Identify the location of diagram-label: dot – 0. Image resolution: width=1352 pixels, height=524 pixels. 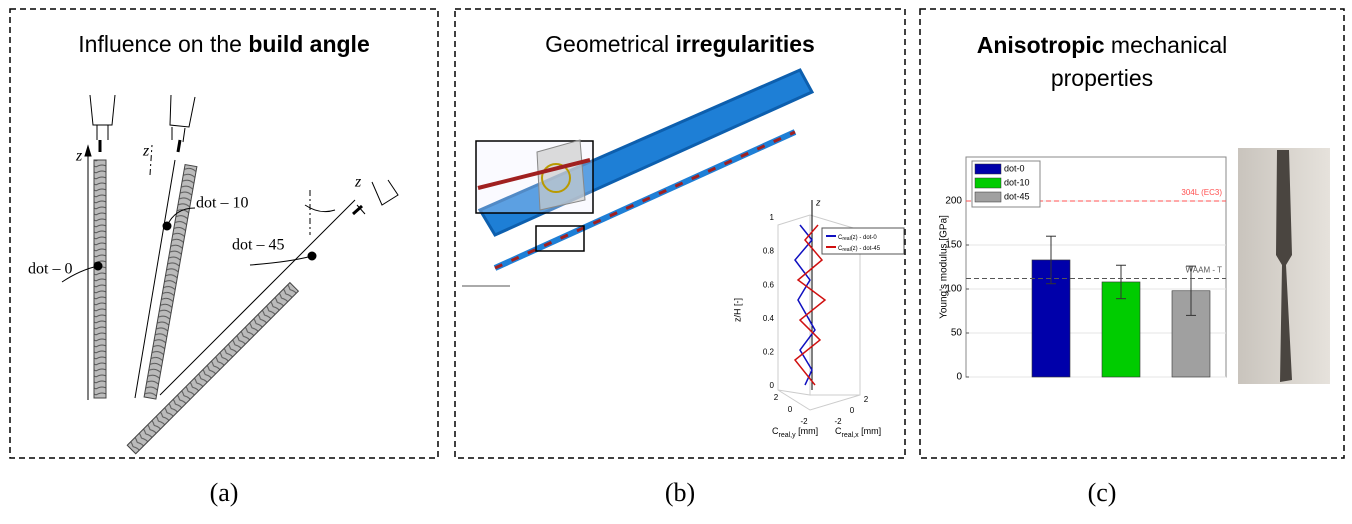
(50, 269).